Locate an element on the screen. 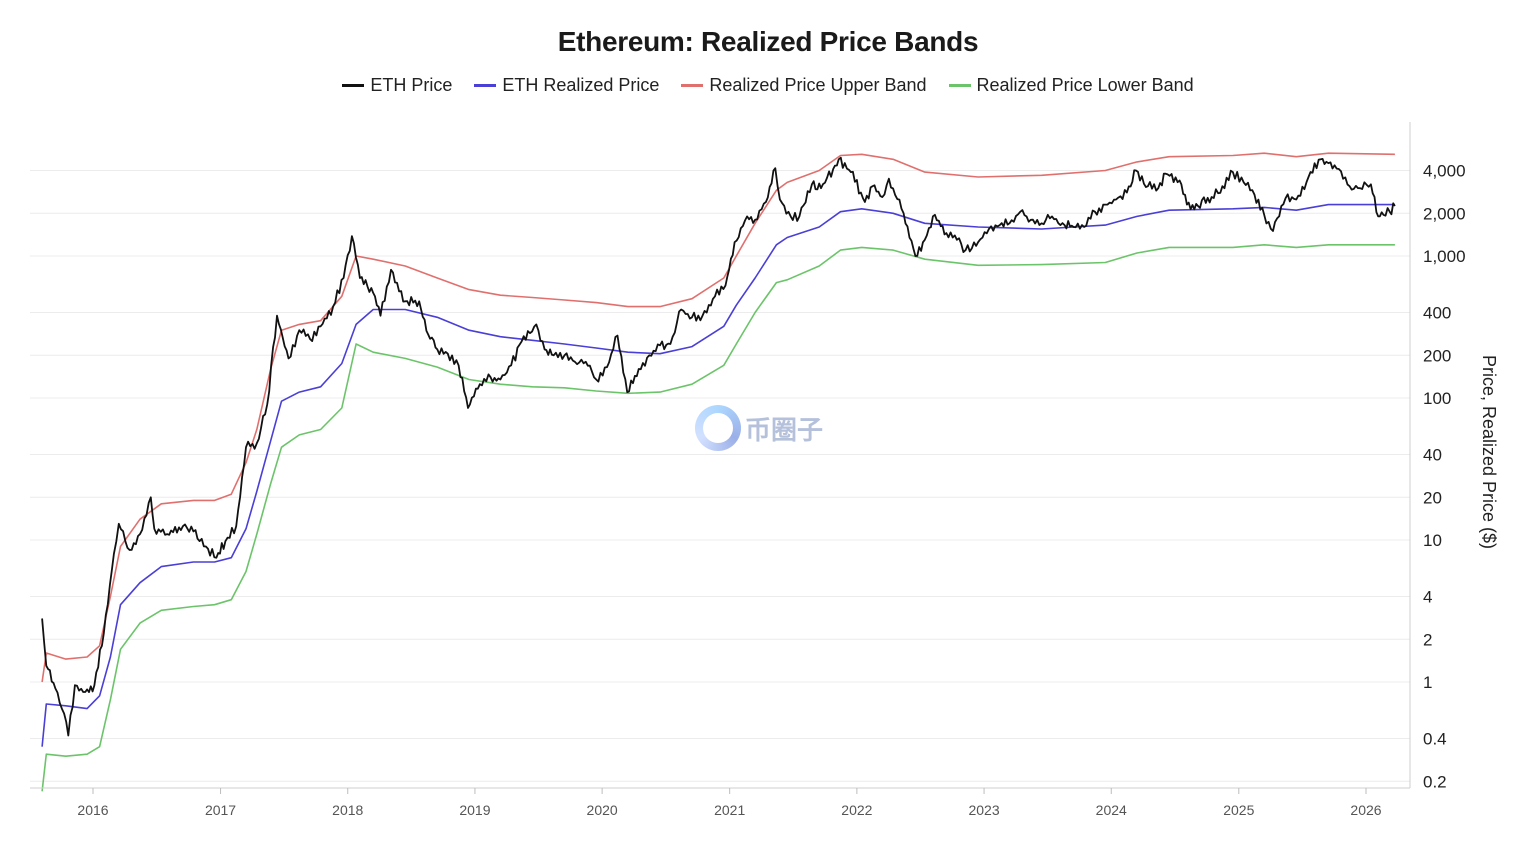  y-tick-label: 1 is located at coordinates (1427, 682).